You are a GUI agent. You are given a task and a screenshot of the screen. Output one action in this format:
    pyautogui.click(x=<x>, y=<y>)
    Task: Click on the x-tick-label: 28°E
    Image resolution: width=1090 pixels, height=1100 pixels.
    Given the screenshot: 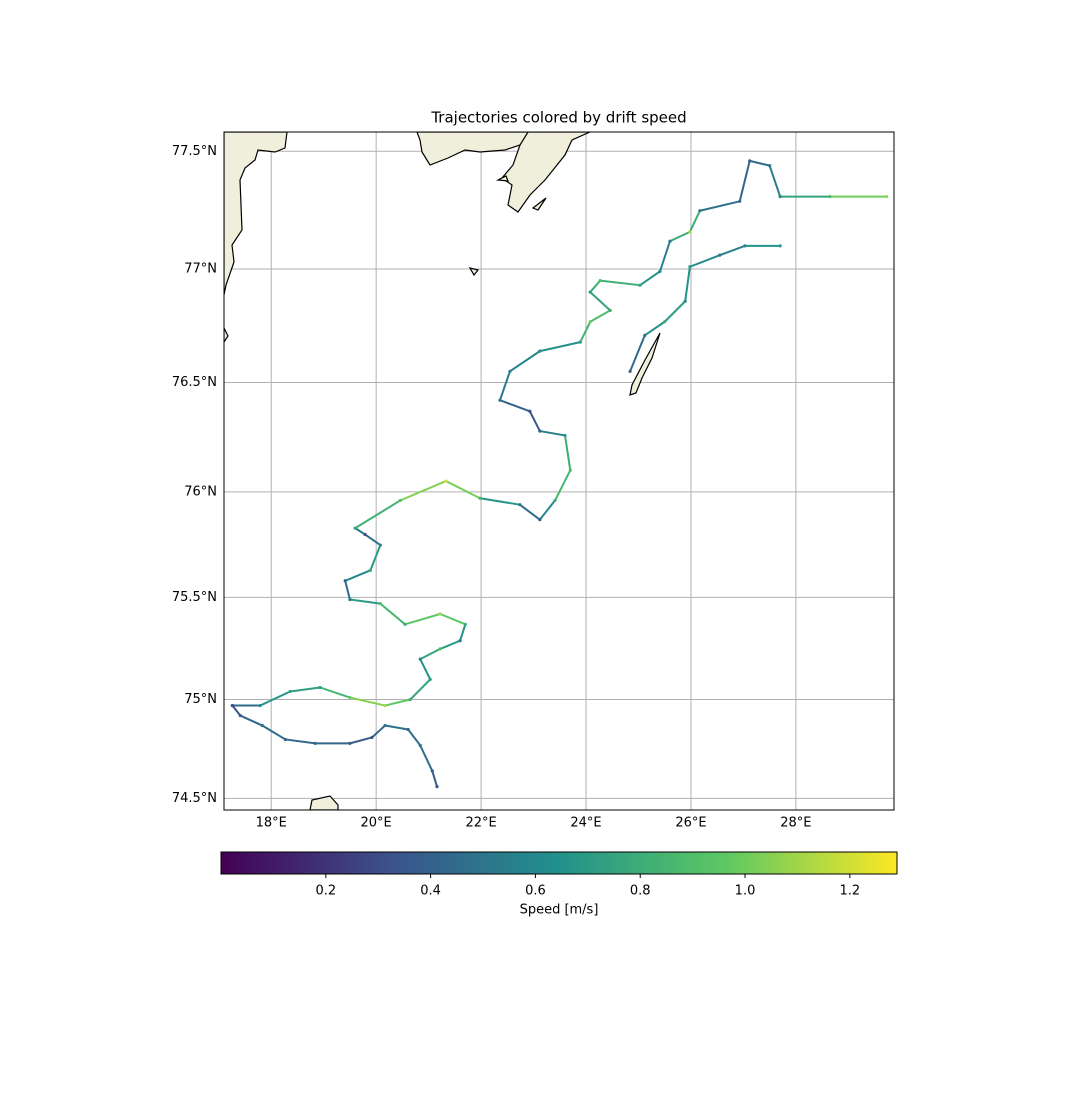 What is the action you would take?
    pyautogui.click(x=795, y=823)
    